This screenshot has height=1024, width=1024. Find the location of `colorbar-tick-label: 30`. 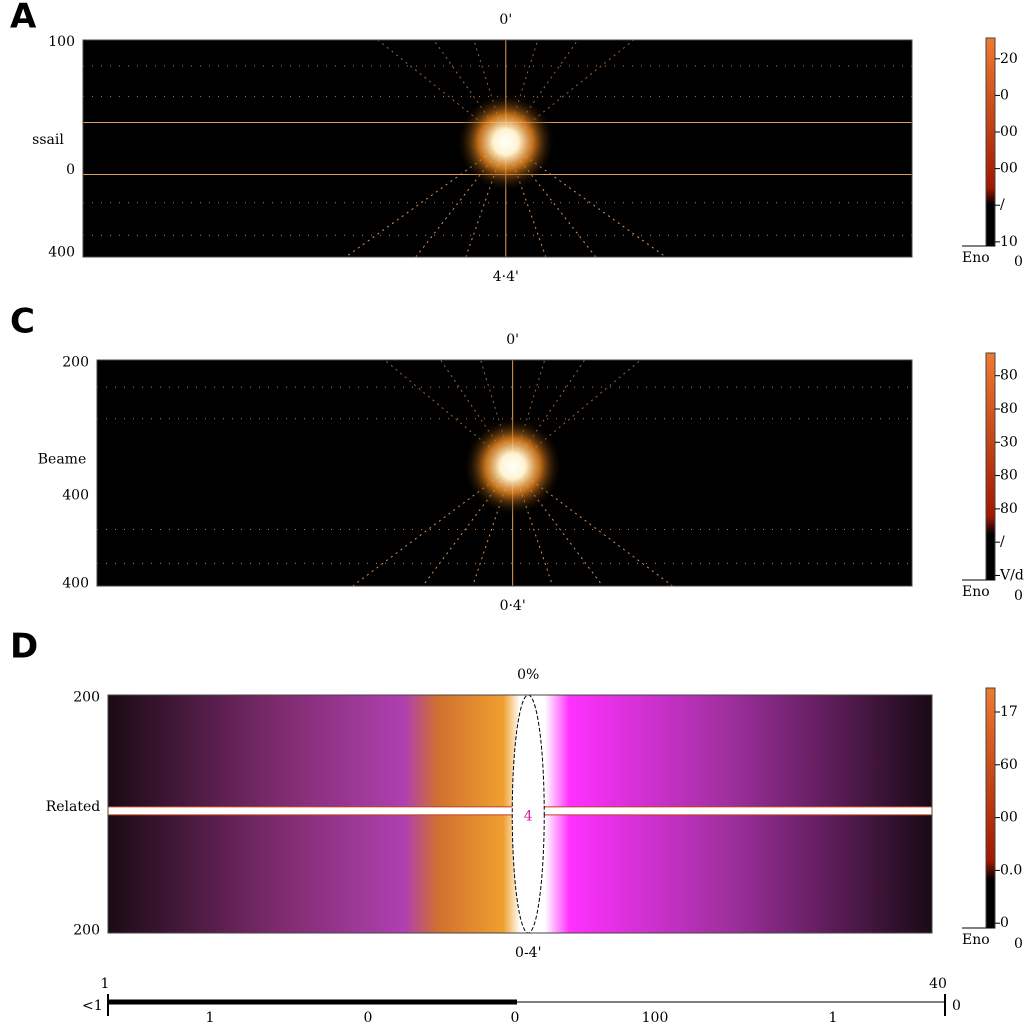

colorbar-tick-label: 30 is located at coordinates (1009, 442).